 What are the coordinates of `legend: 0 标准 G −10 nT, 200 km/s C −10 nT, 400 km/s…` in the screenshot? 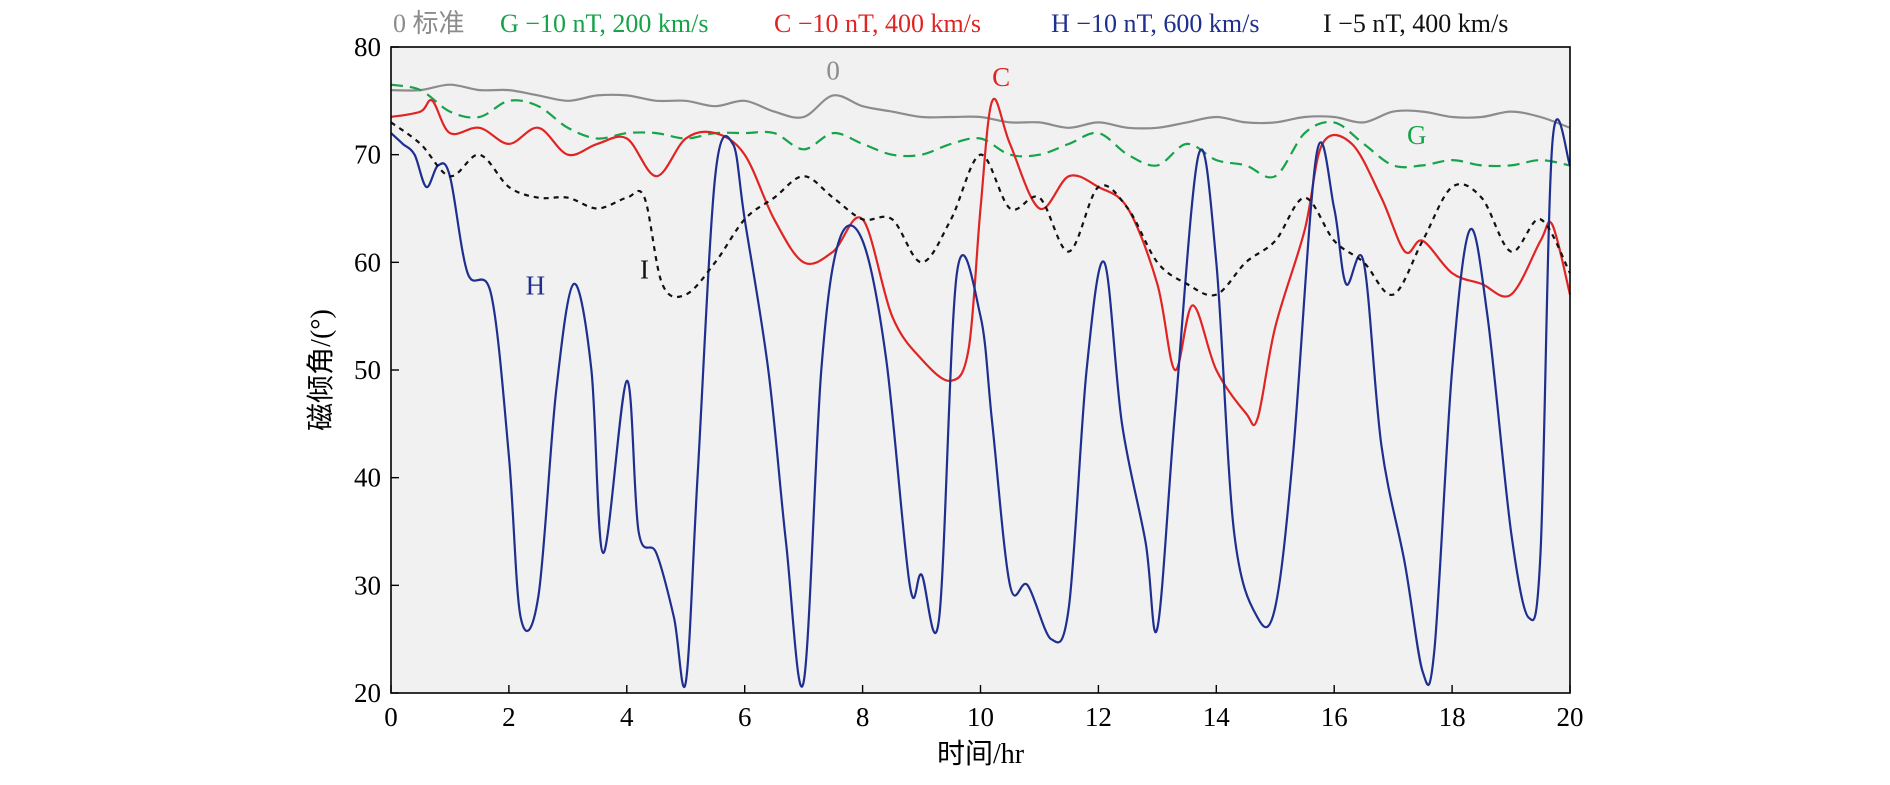 It's located at (950, 23).